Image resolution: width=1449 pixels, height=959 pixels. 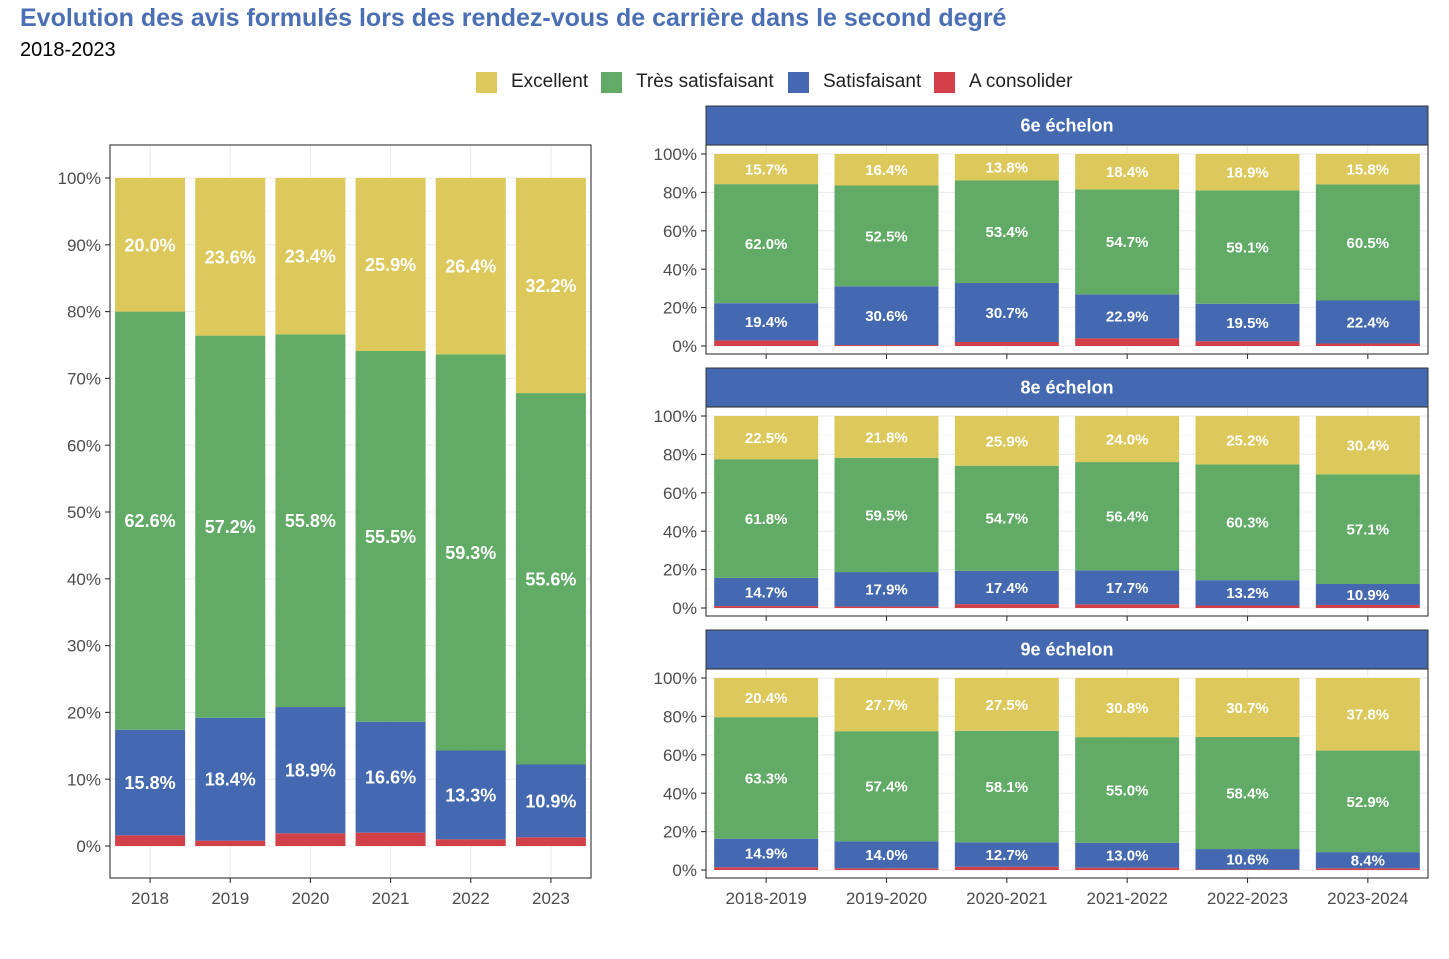 I want to click on x-tick-label: 2022-2023, so click(x=1247, y=898).